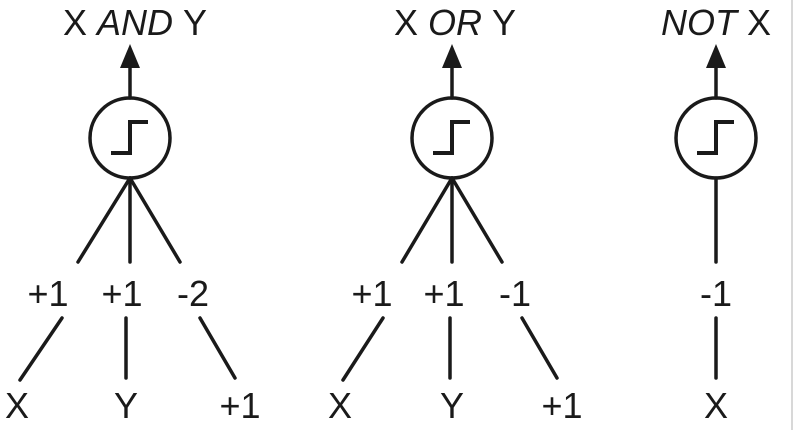 The image size is (793, 430). I want to click on gate-not-title-x: X, so click(759, 22).